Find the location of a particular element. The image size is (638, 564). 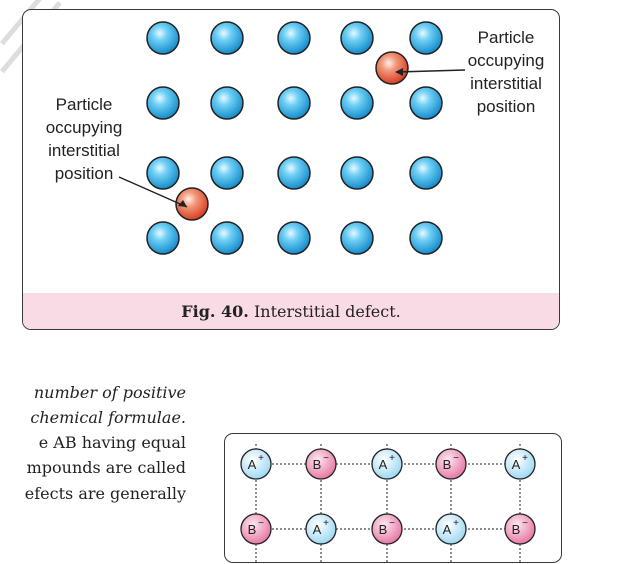

label-interstitial-left: Particle occupying interstitial position is located at coordinates (84, 139).